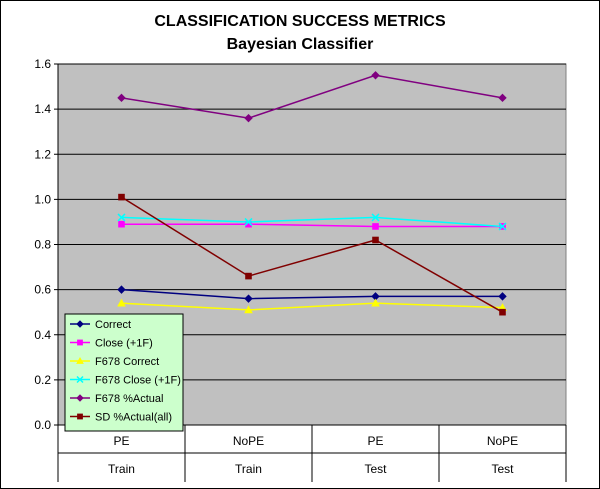  I want to click on y-tick-label: 0.2, so click(42, 380).